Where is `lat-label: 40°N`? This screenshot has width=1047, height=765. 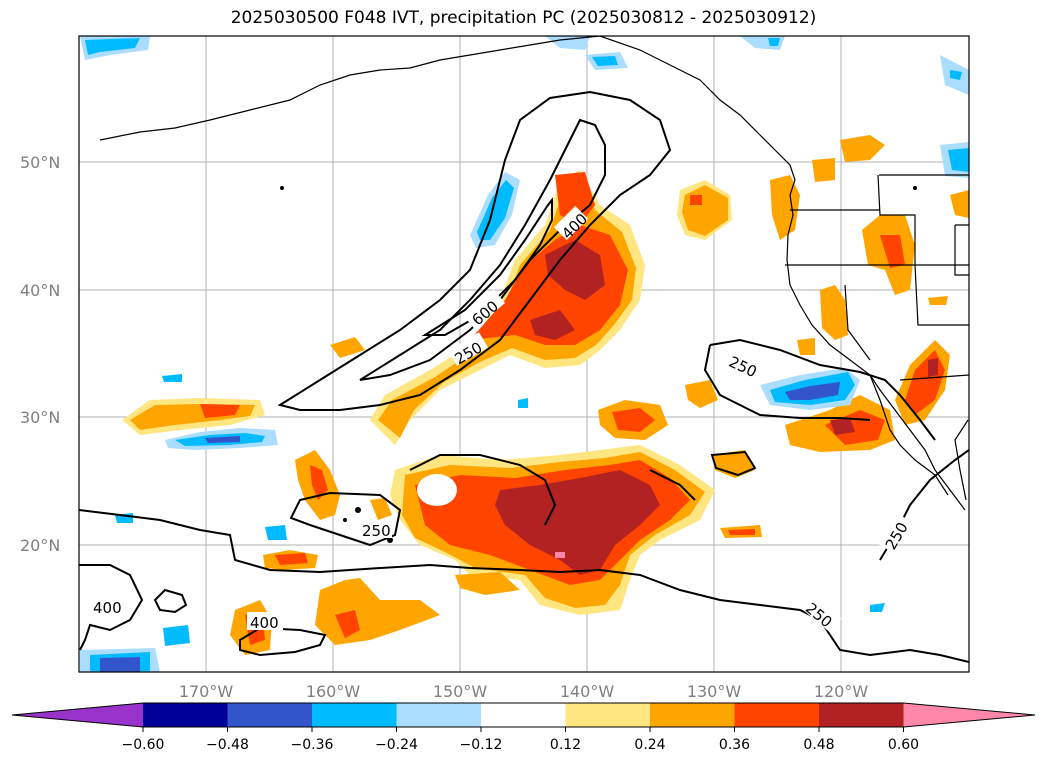 lat-label: 40°N is located at coordinates (40, 290).